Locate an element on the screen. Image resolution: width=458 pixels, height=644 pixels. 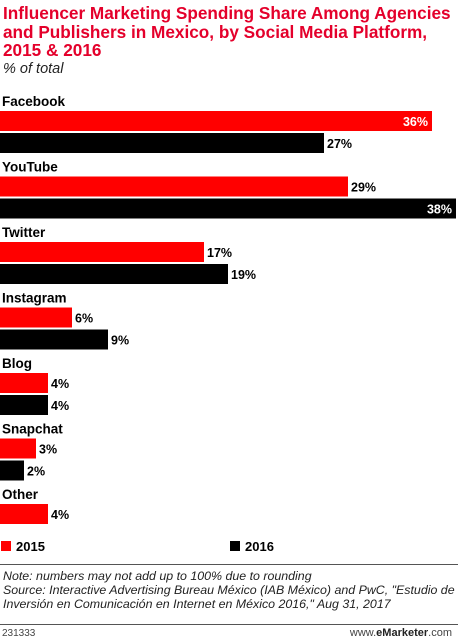
bar-youtube-2016 is located at coordinates (228, 208).